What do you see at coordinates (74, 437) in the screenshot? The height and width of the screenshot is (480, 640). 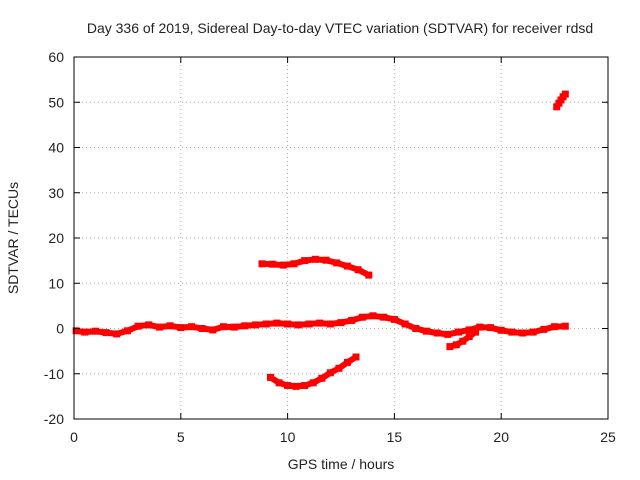 I see `x-tick-label: 0` at bounding box center [74, 437].